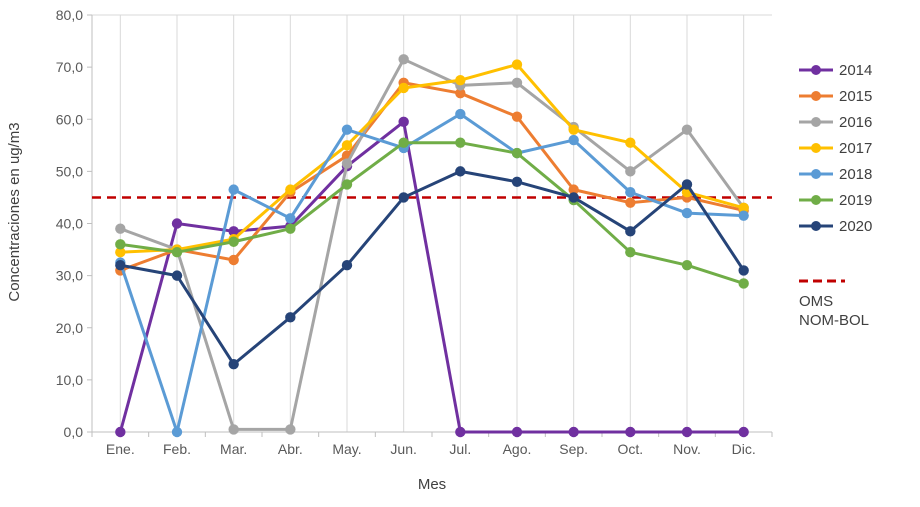  Describe the element at coordinates (233, 241) in the screenshot. I see `data-point-2019-Mar.` at that location.